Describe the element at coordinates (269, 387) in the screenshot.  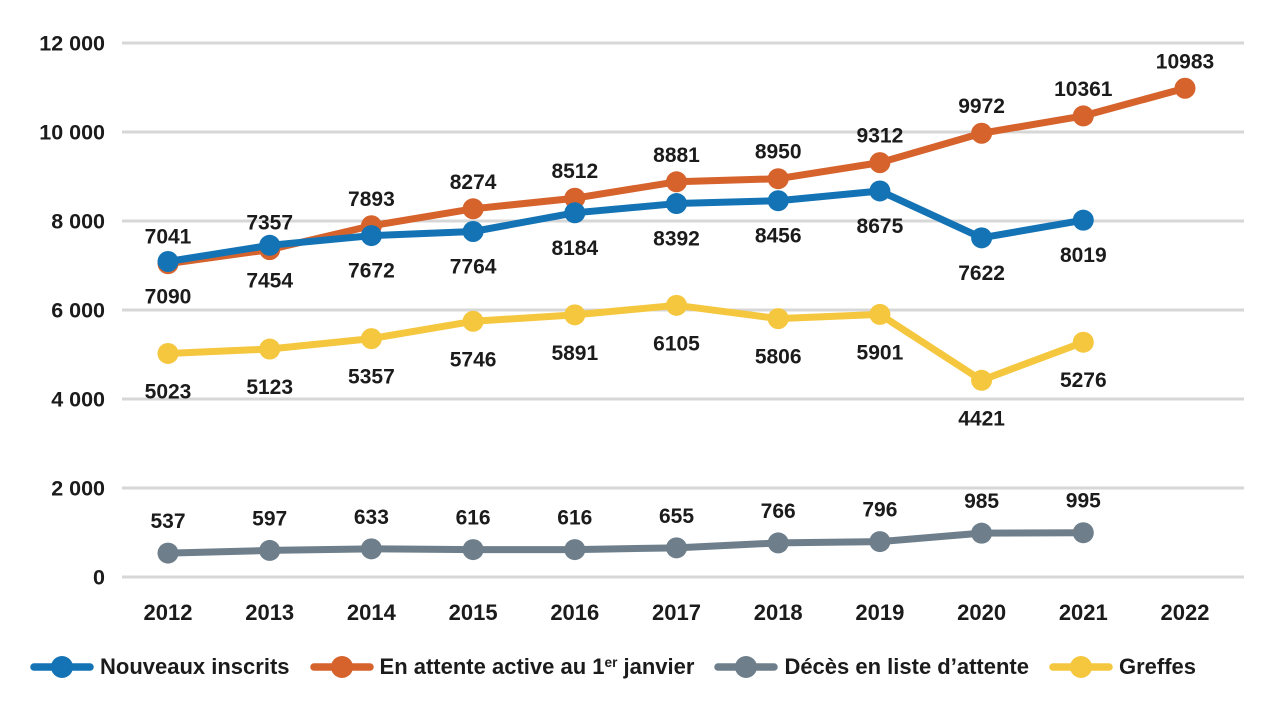
I see `data-label-greffes: 5123` at that location.